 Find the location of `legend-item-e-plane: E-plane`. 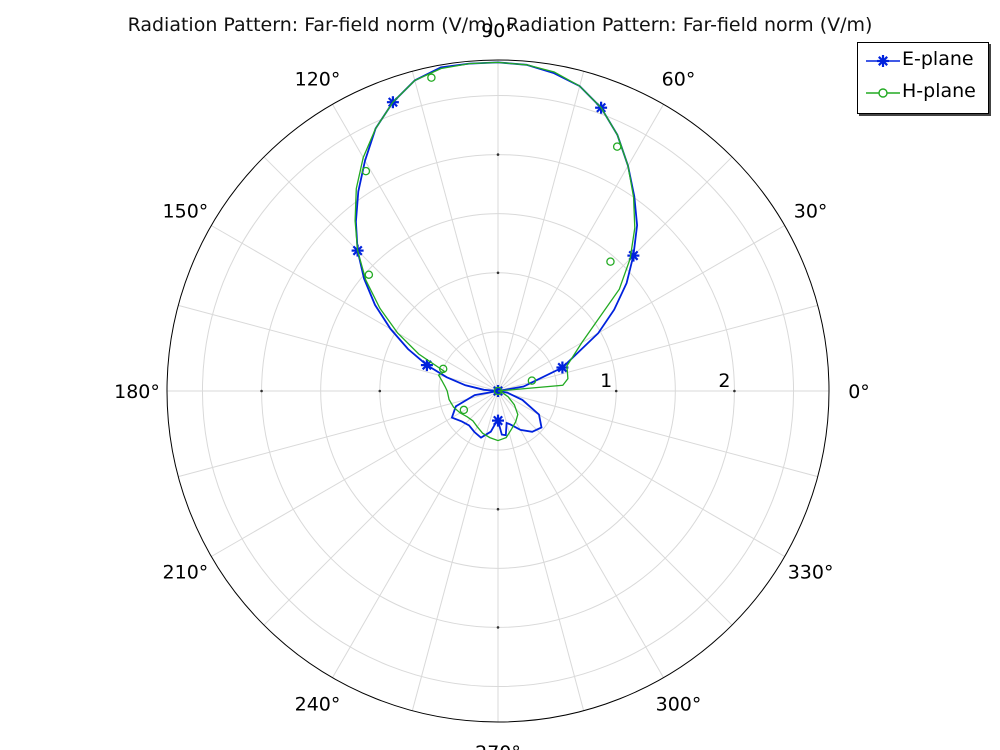

legend-item-e-plane: E-plane is located at coordinates (923, 60).